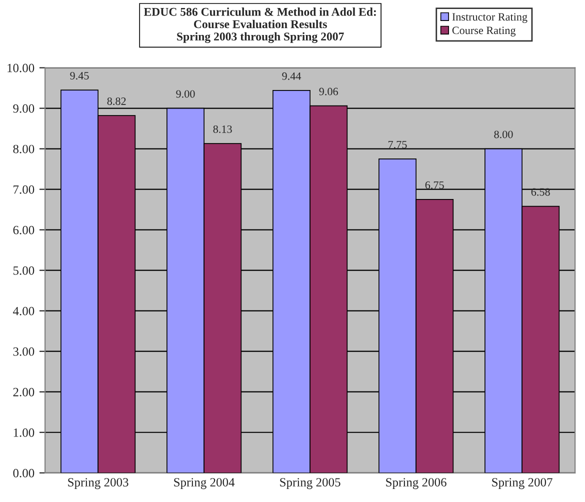 The width and height of the screenshot is (585, 502). What do you see at coordinates (540, 192) in the screenshot?
I see `data-label: 6.58` at bounding box center [540, 192].